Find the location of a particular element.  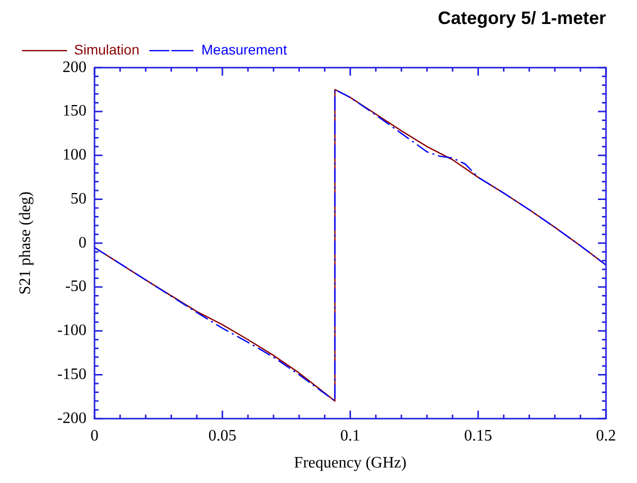

y-tick-label: 200 is located at coordinates (74, 67).